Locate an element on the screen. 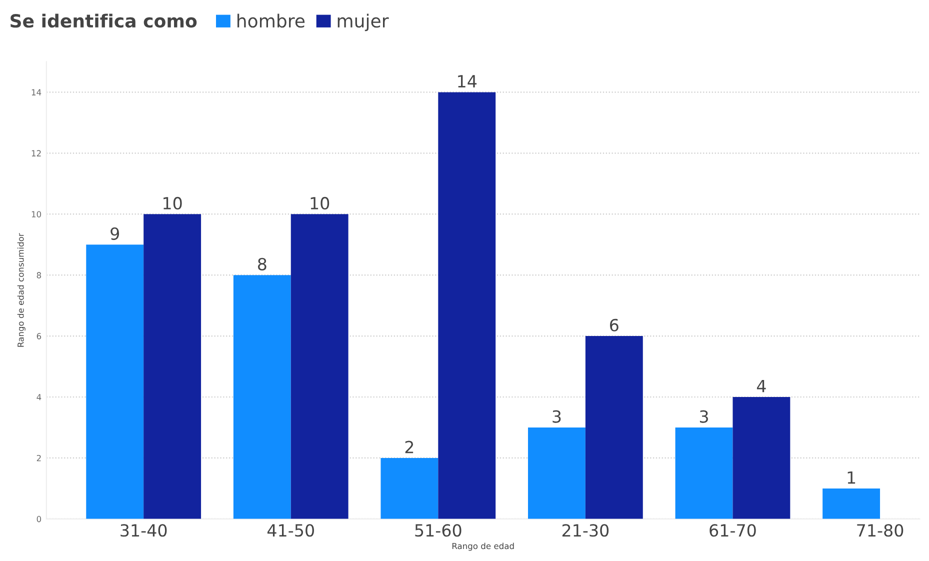 The image size is (929, 561). x-tick-label: 41-50 is located at coordinates (290, 530).